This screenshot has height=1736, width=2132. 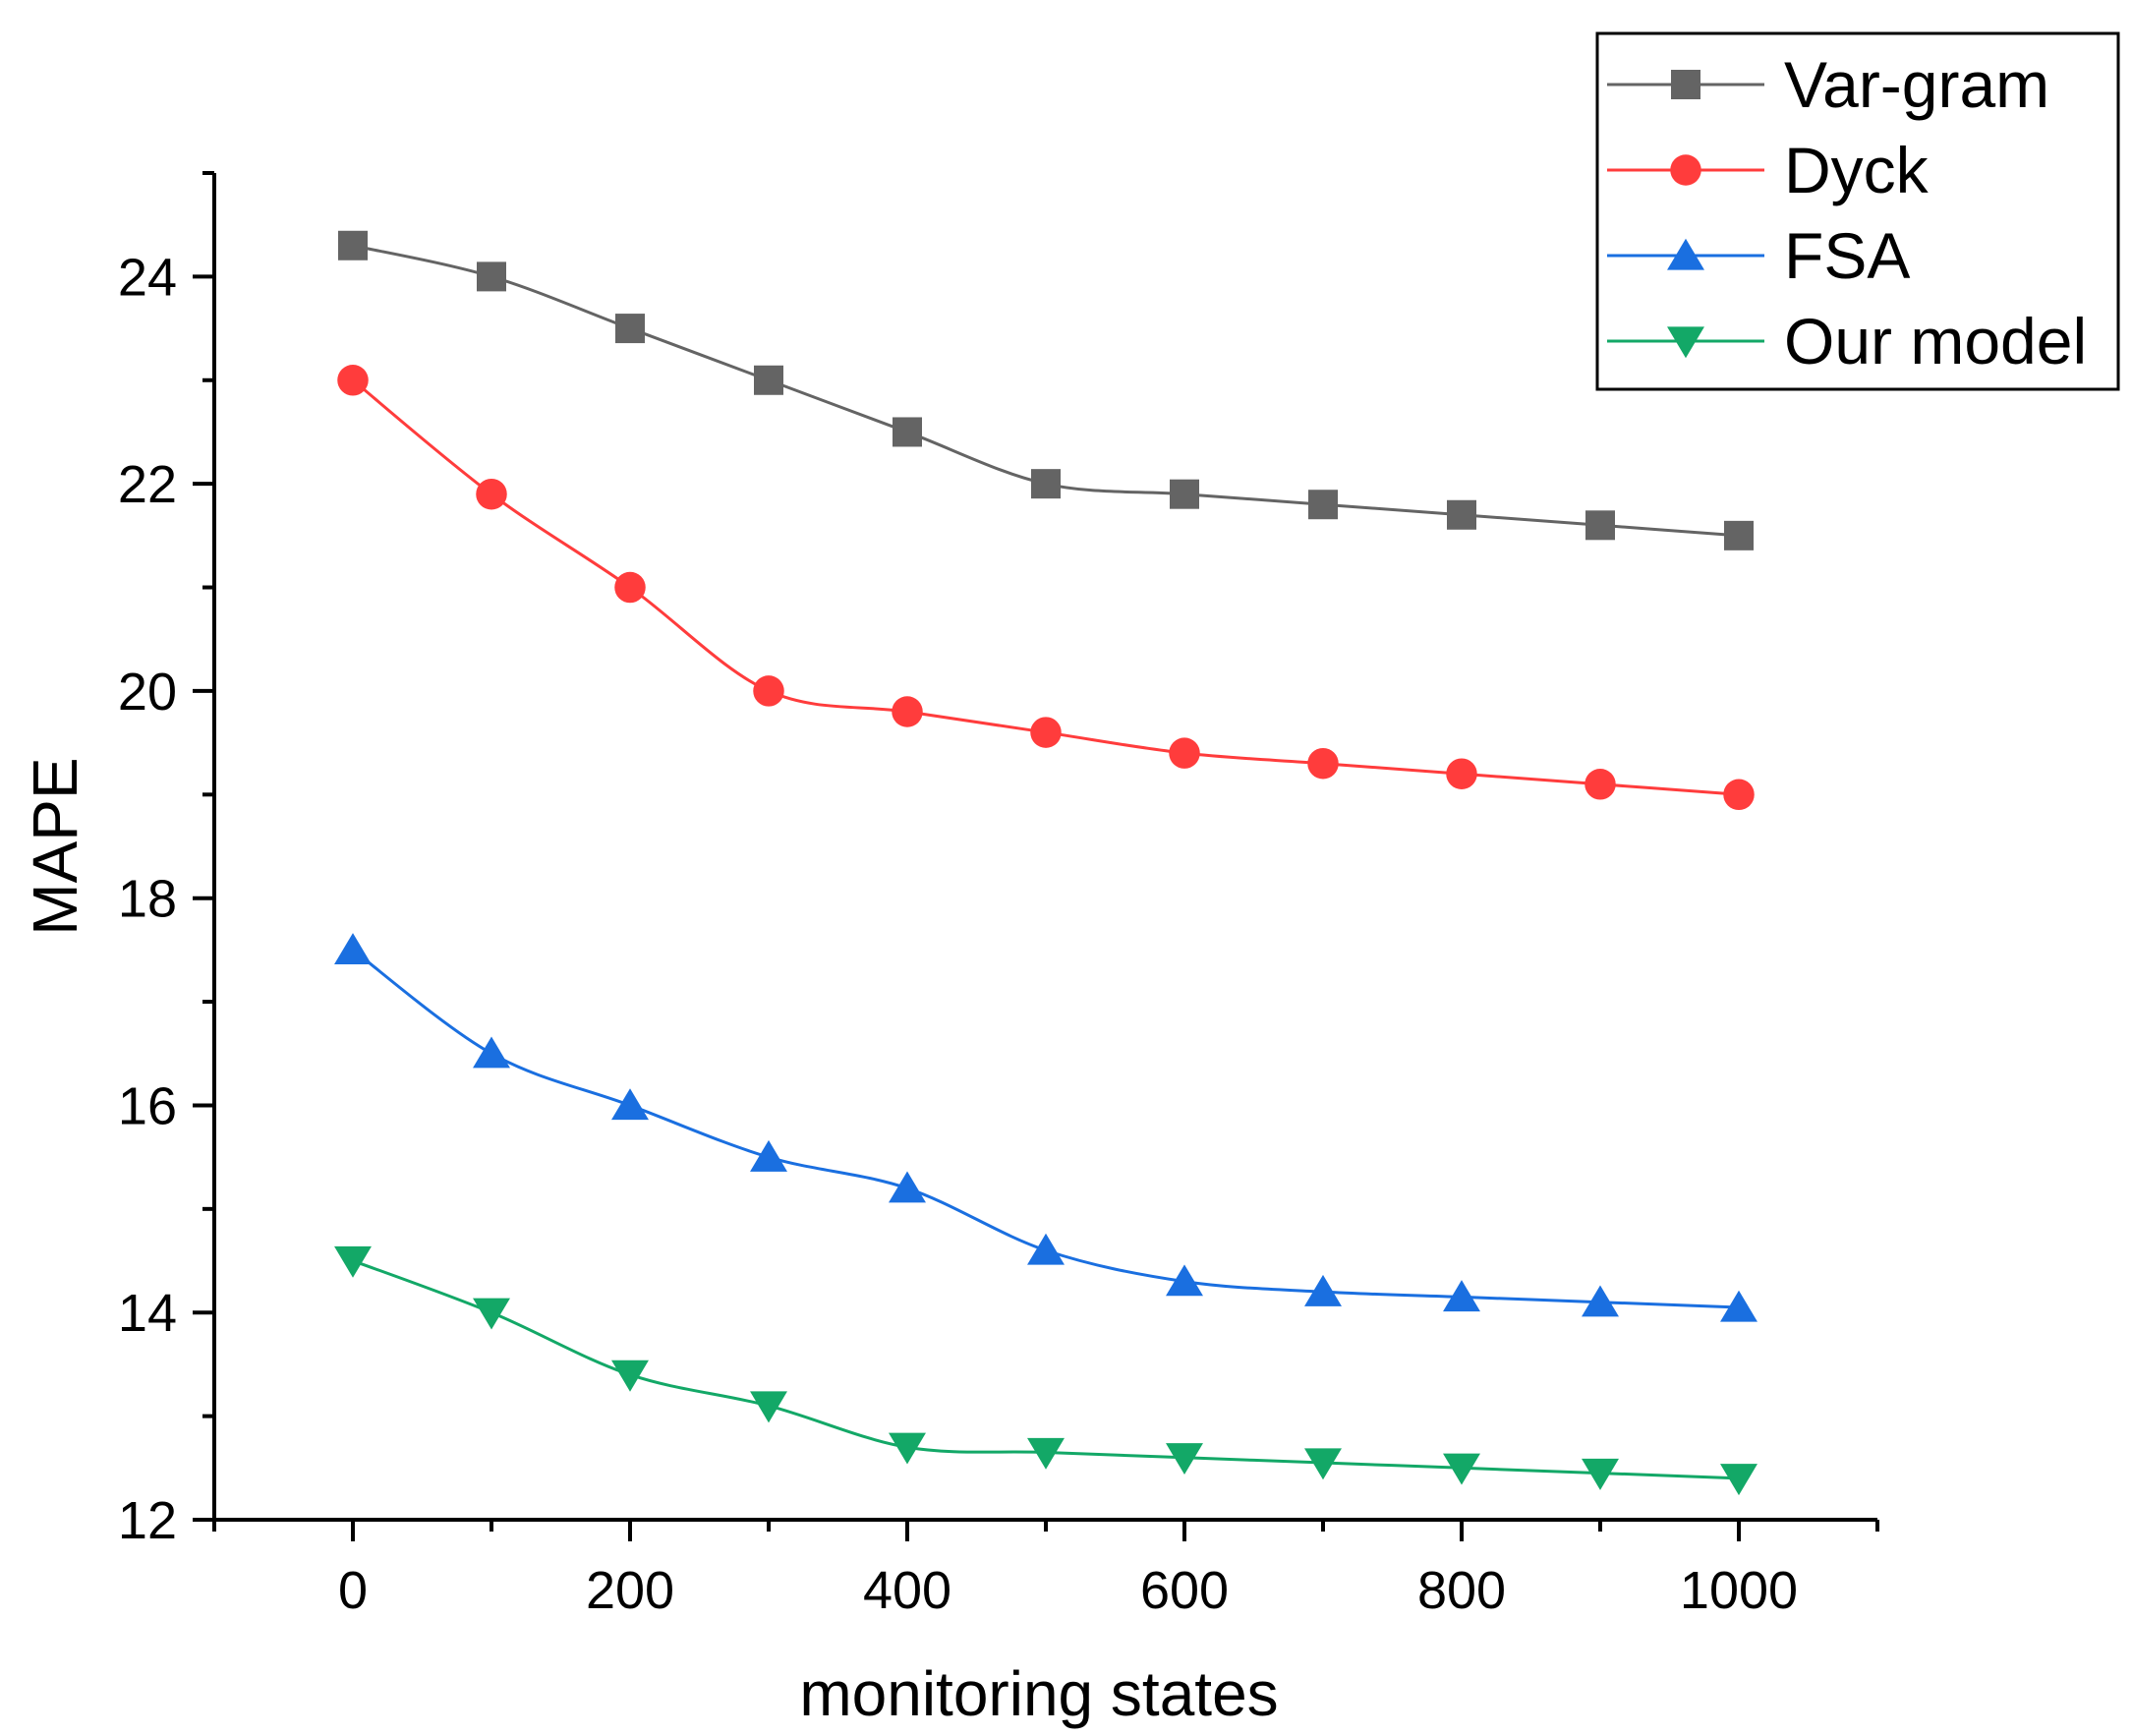 What do you see at coordinates (147, 1520) in the screenshot?
I see `y-tick-label: 12` at bounding box center [147, 1520].